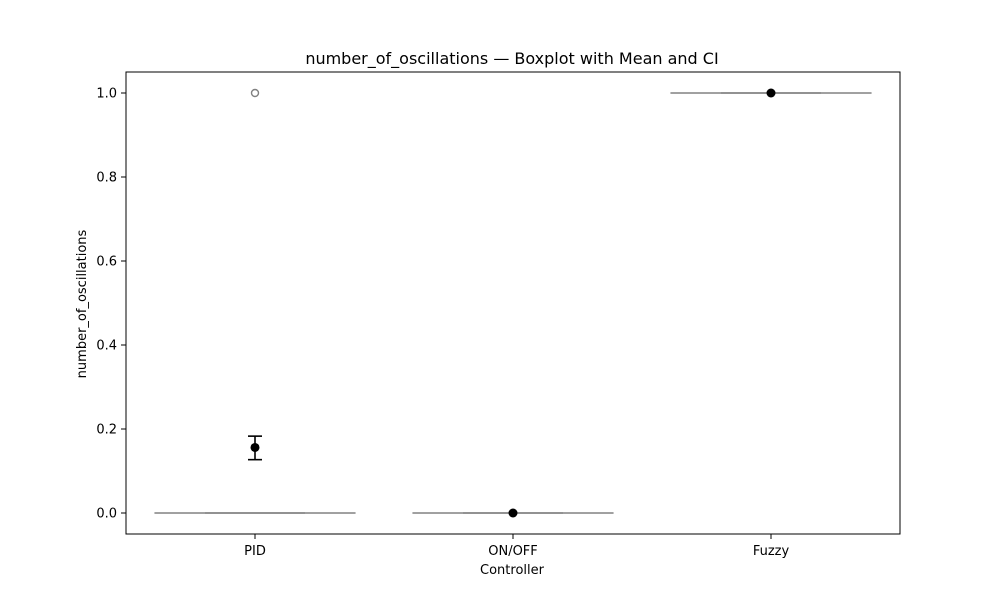  What do you see at coordinates (106, 94) in the screenshot?
I see `y-tick-label: 1.0` at bounding box center [106, 94].